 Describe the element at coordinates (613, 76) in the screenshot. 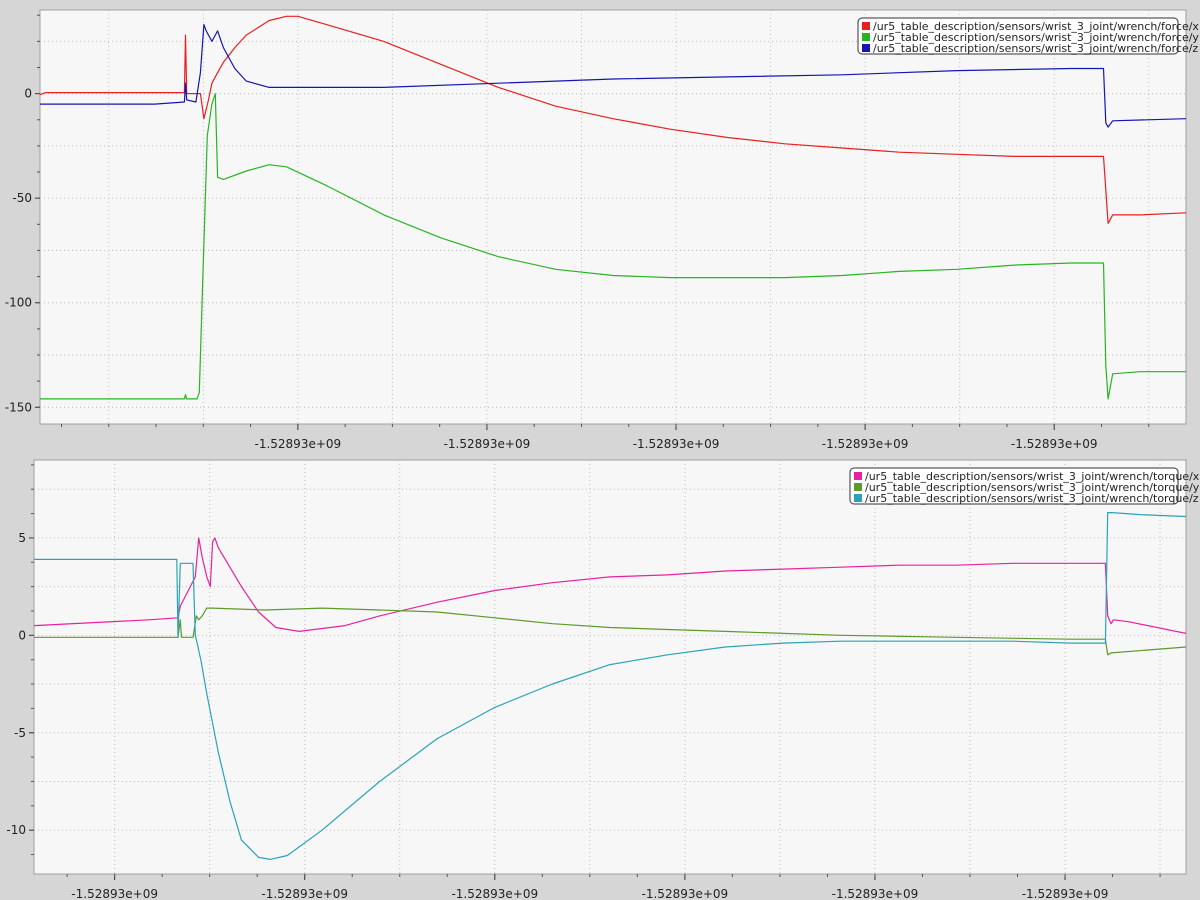

I see `series-line-force-z` at that location.